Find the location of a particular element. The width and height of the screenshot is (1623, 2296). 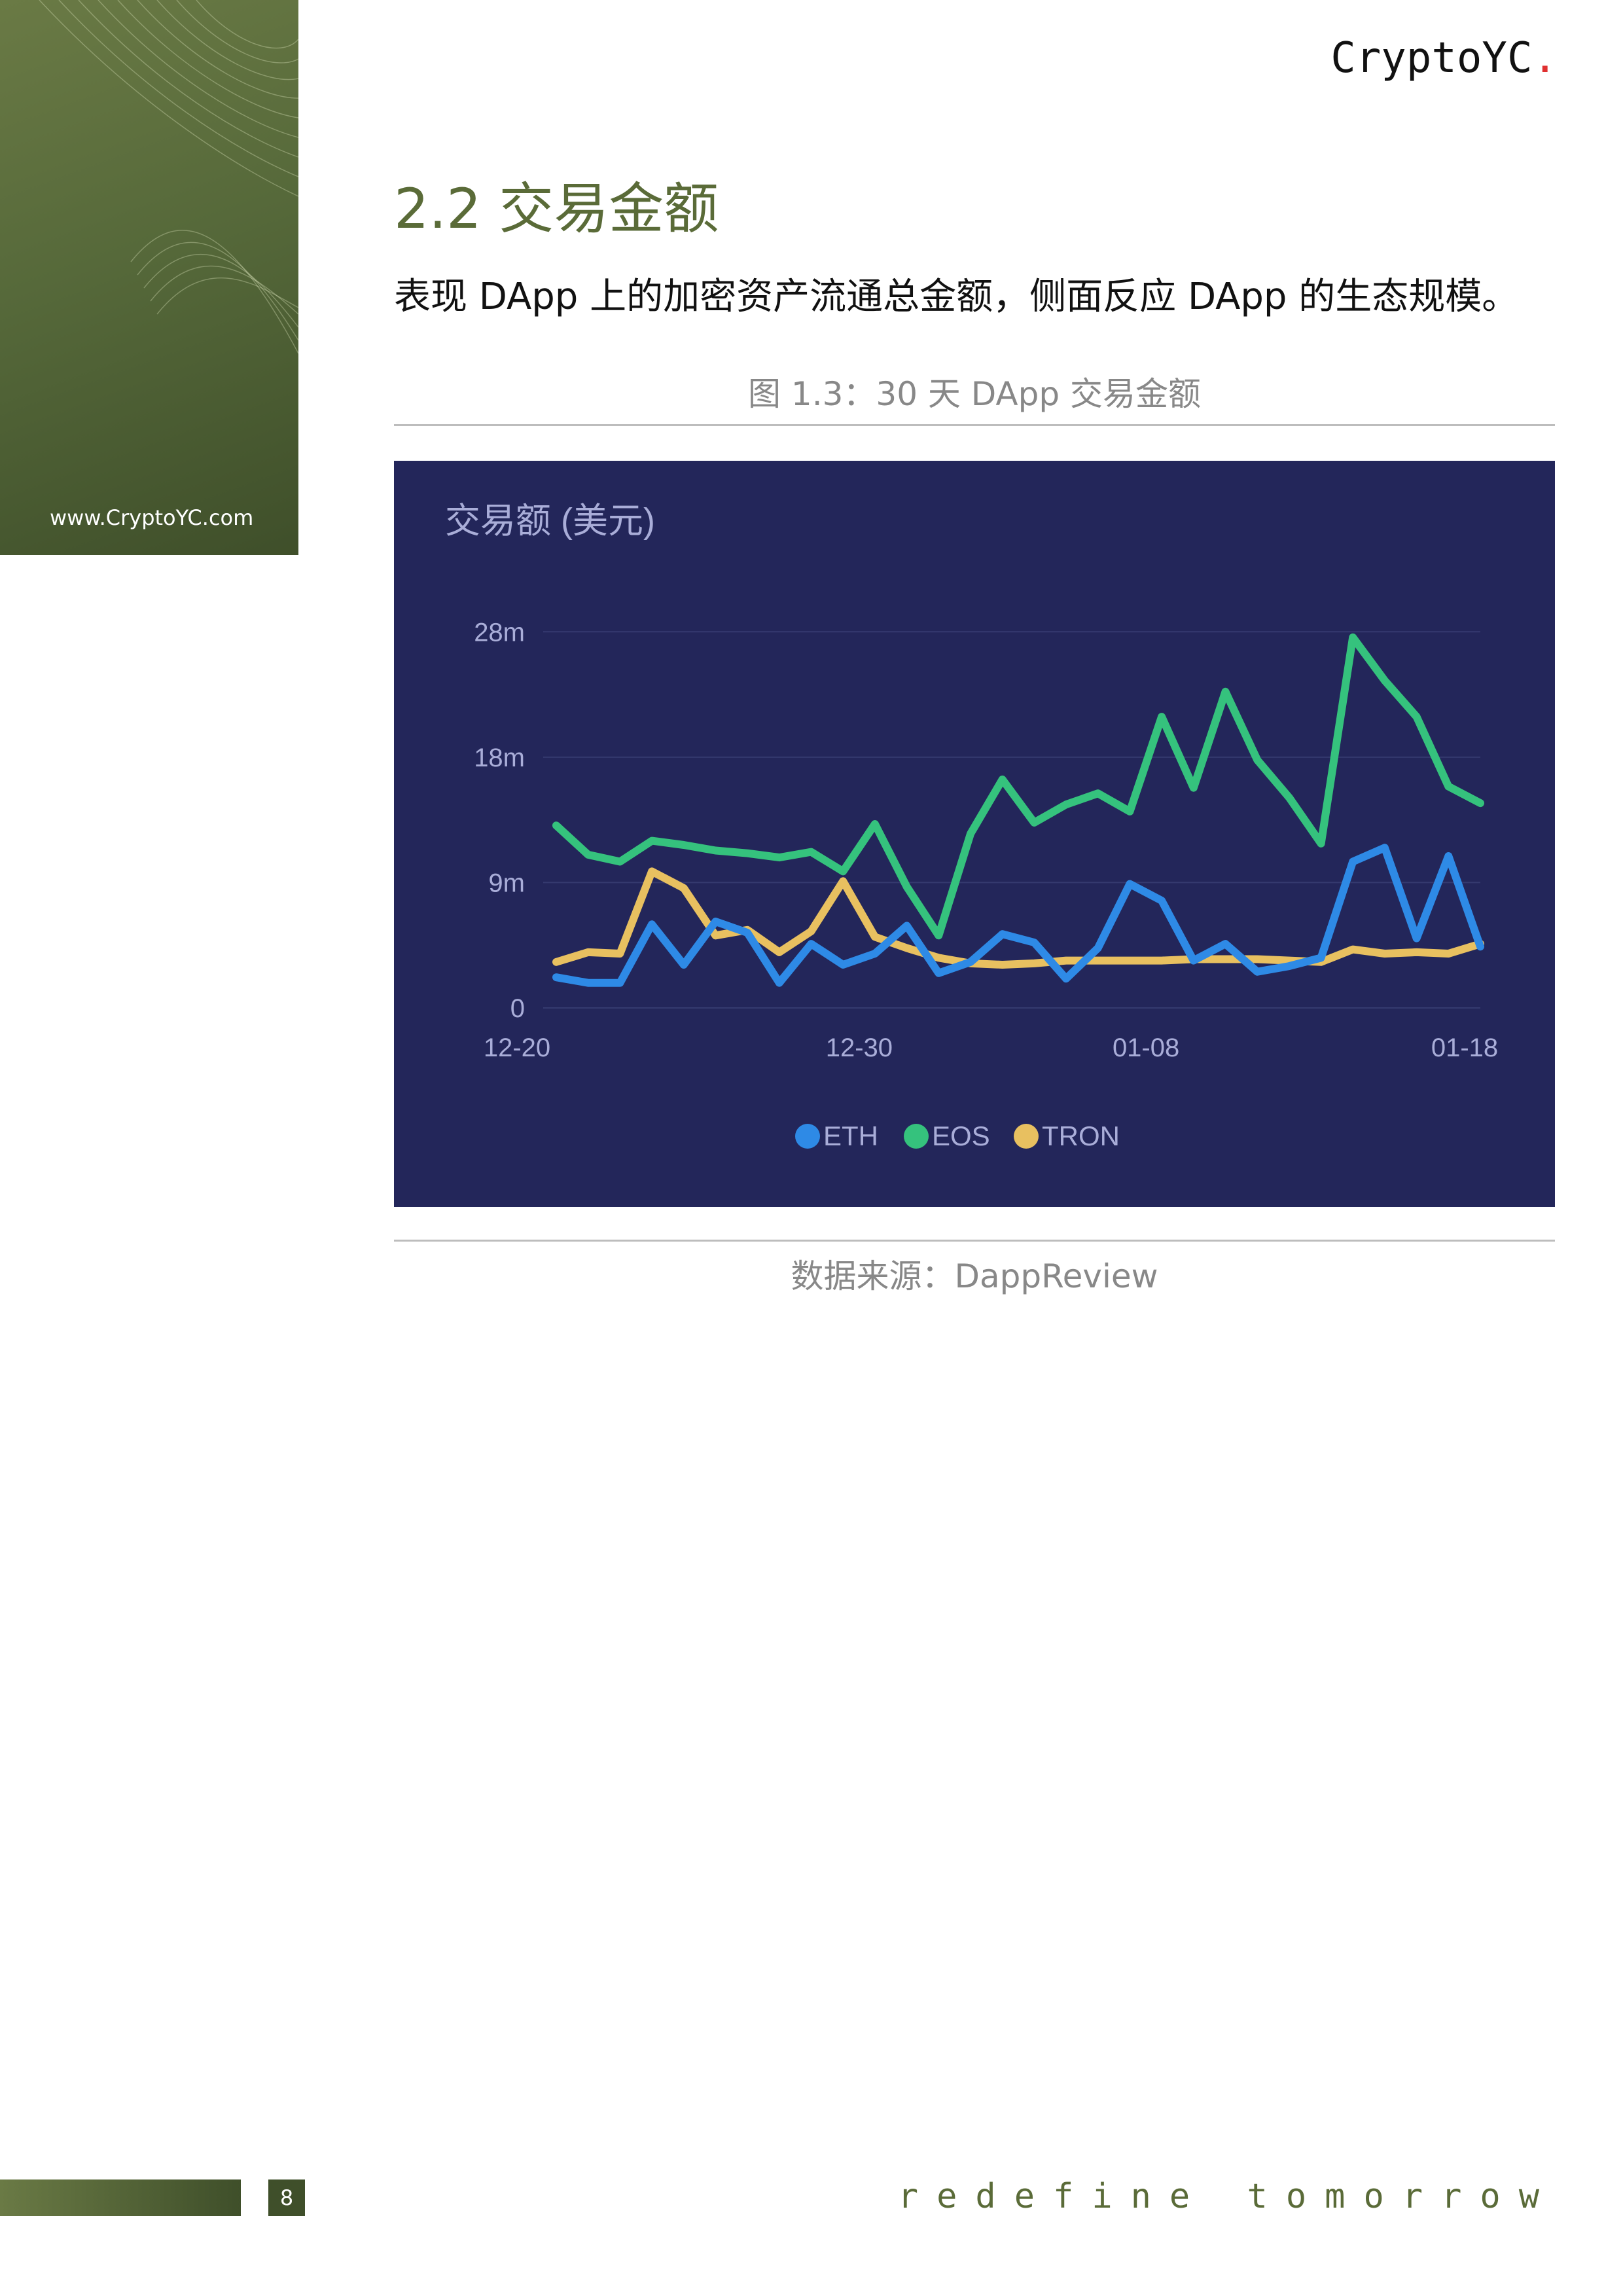

grid-lines is located at coordinates (1011, 820).